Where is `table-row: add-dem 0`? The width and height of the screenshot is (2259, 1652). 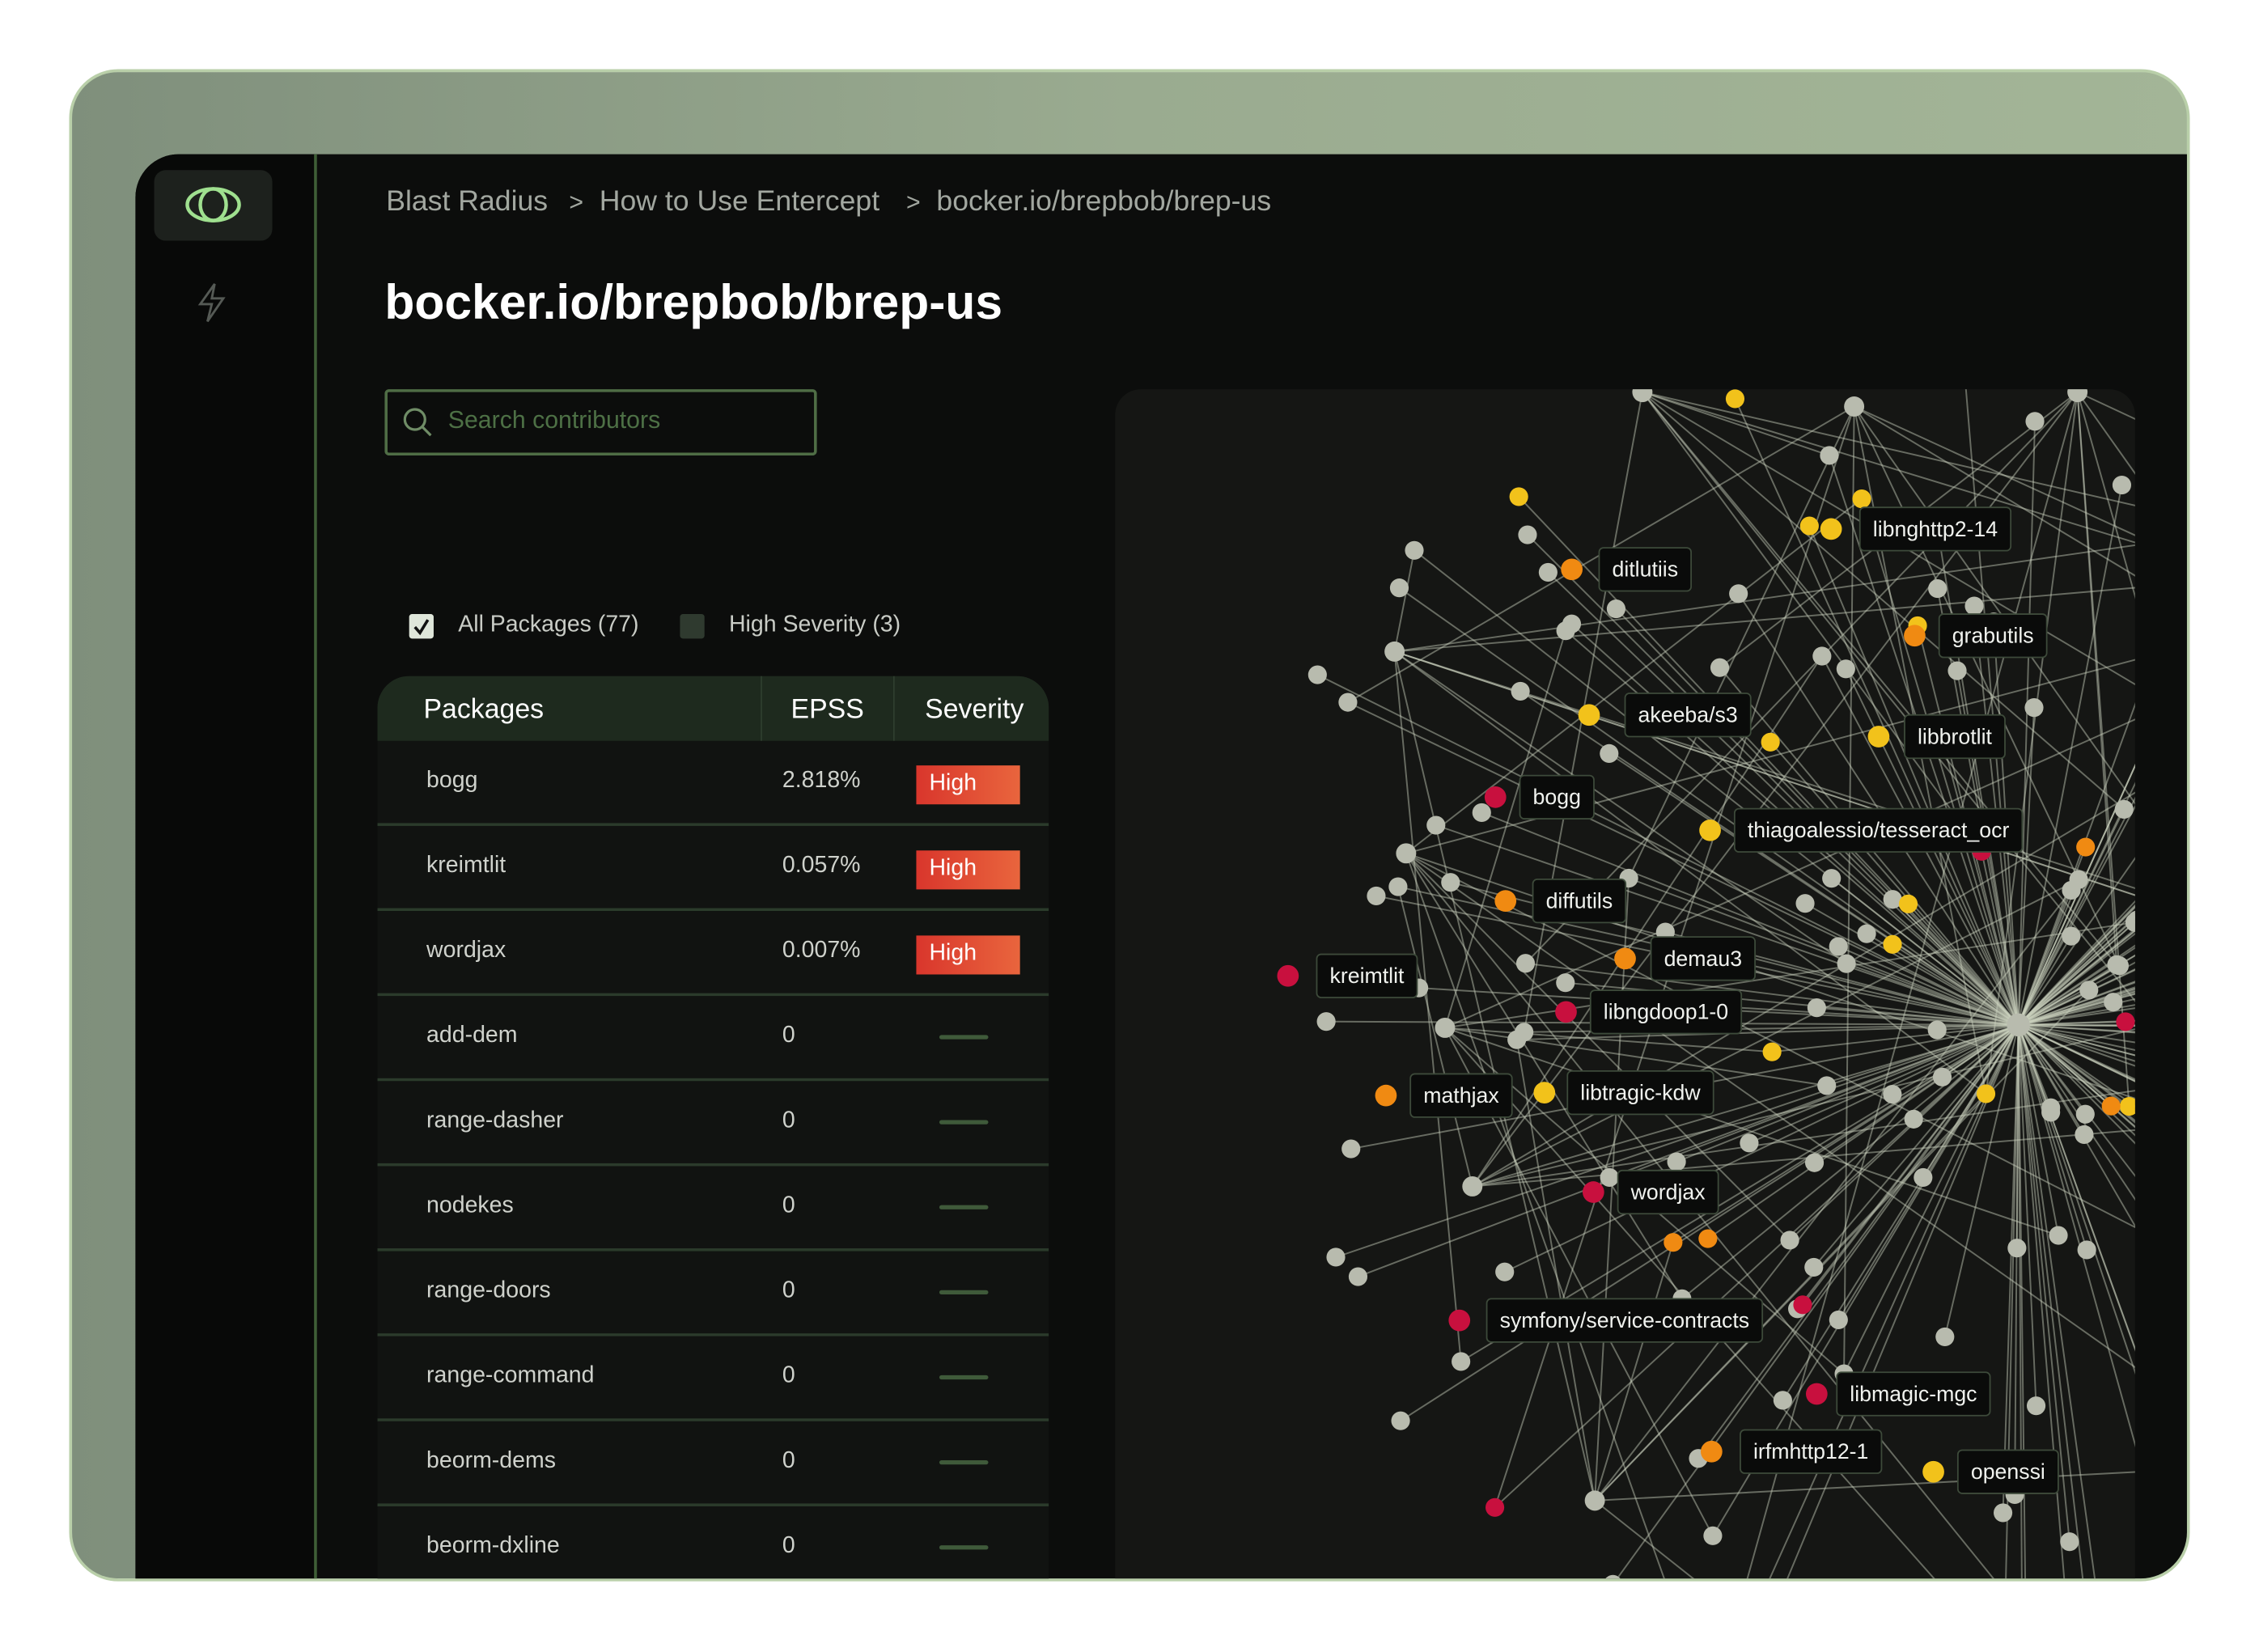
table-row: add-dem 0 is located at coordinates (713, 1039).